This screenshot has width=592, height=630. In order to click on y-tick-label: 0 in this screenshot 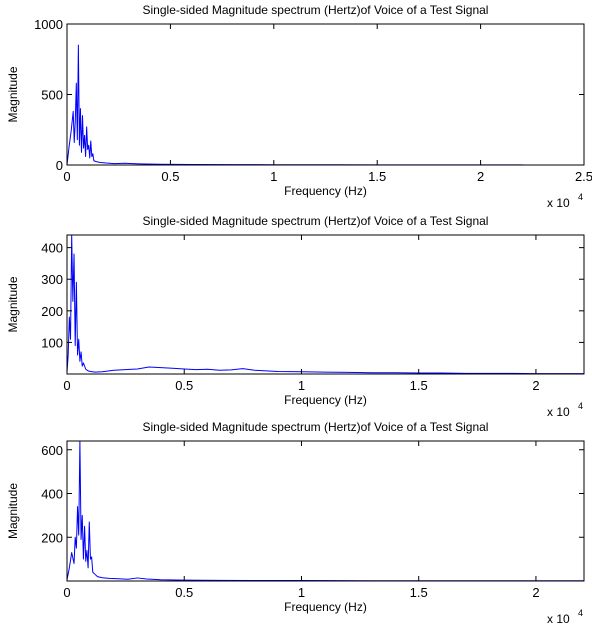, I will do `click(59, 165)`.